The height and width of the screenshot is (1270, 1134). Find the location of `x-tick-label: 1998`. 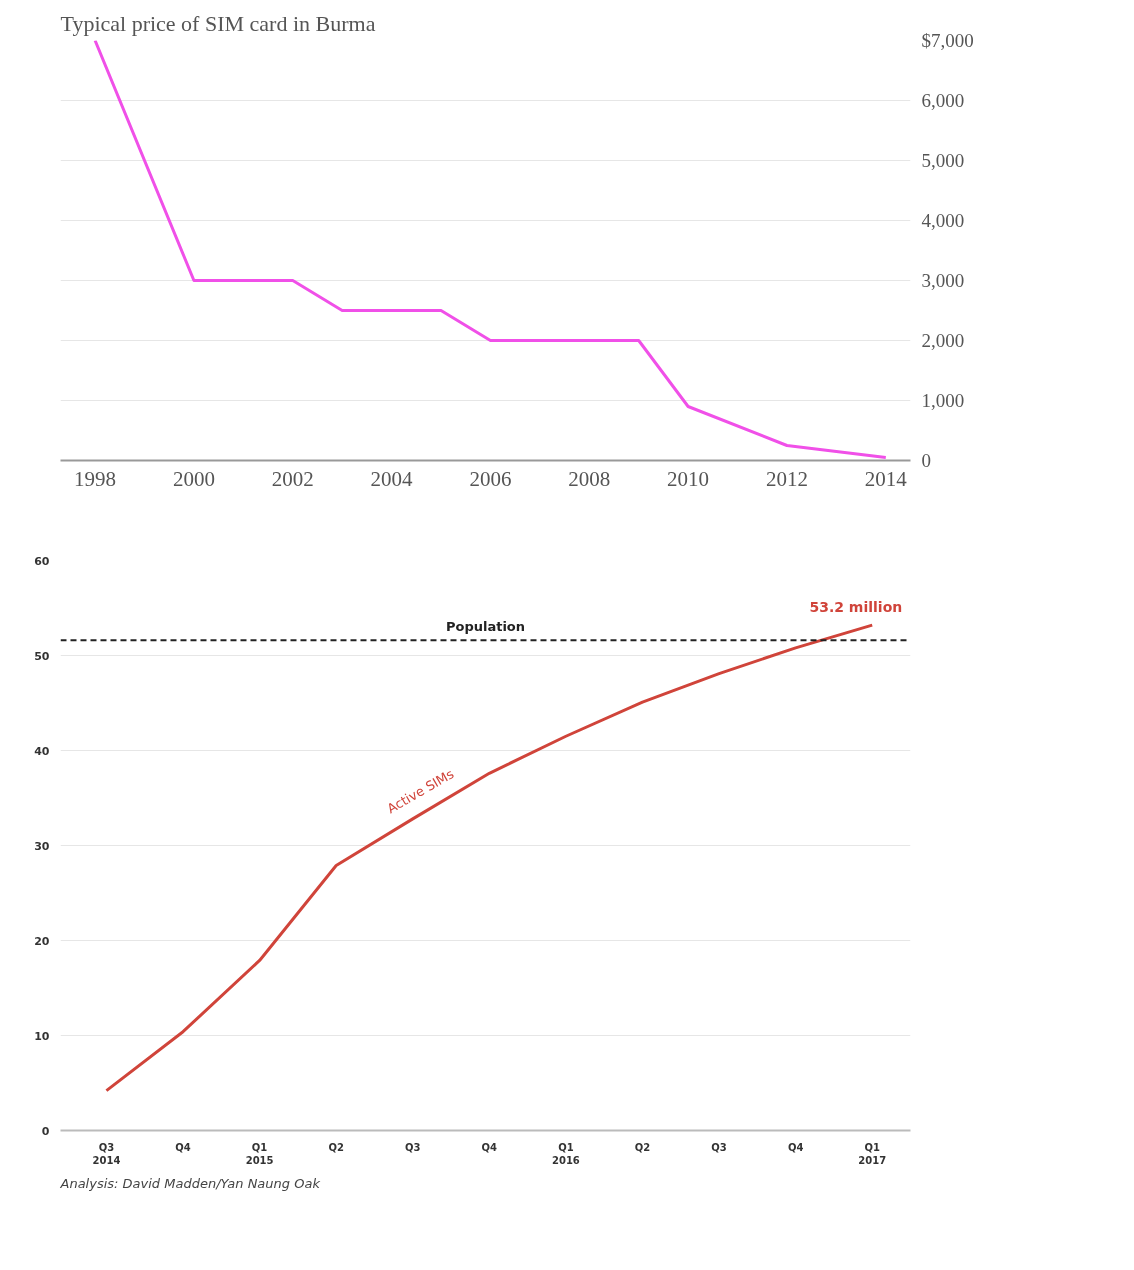

x-tick-label: 1998 is located at coordinates (95, 478).